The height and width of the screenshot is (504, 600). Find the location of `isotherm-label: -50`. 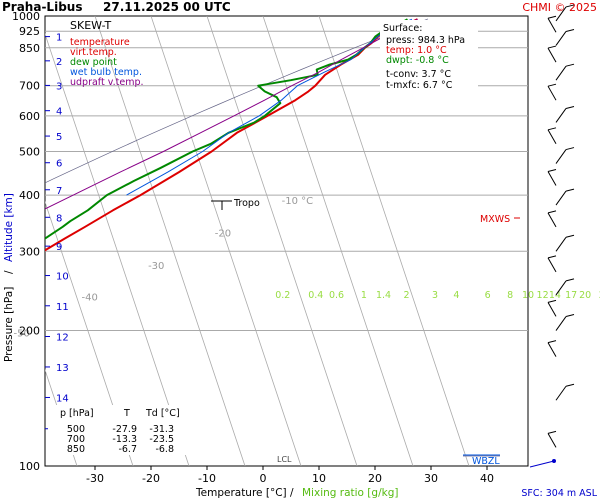

isotherm-label: -50 is located at coordinates (21, 334).